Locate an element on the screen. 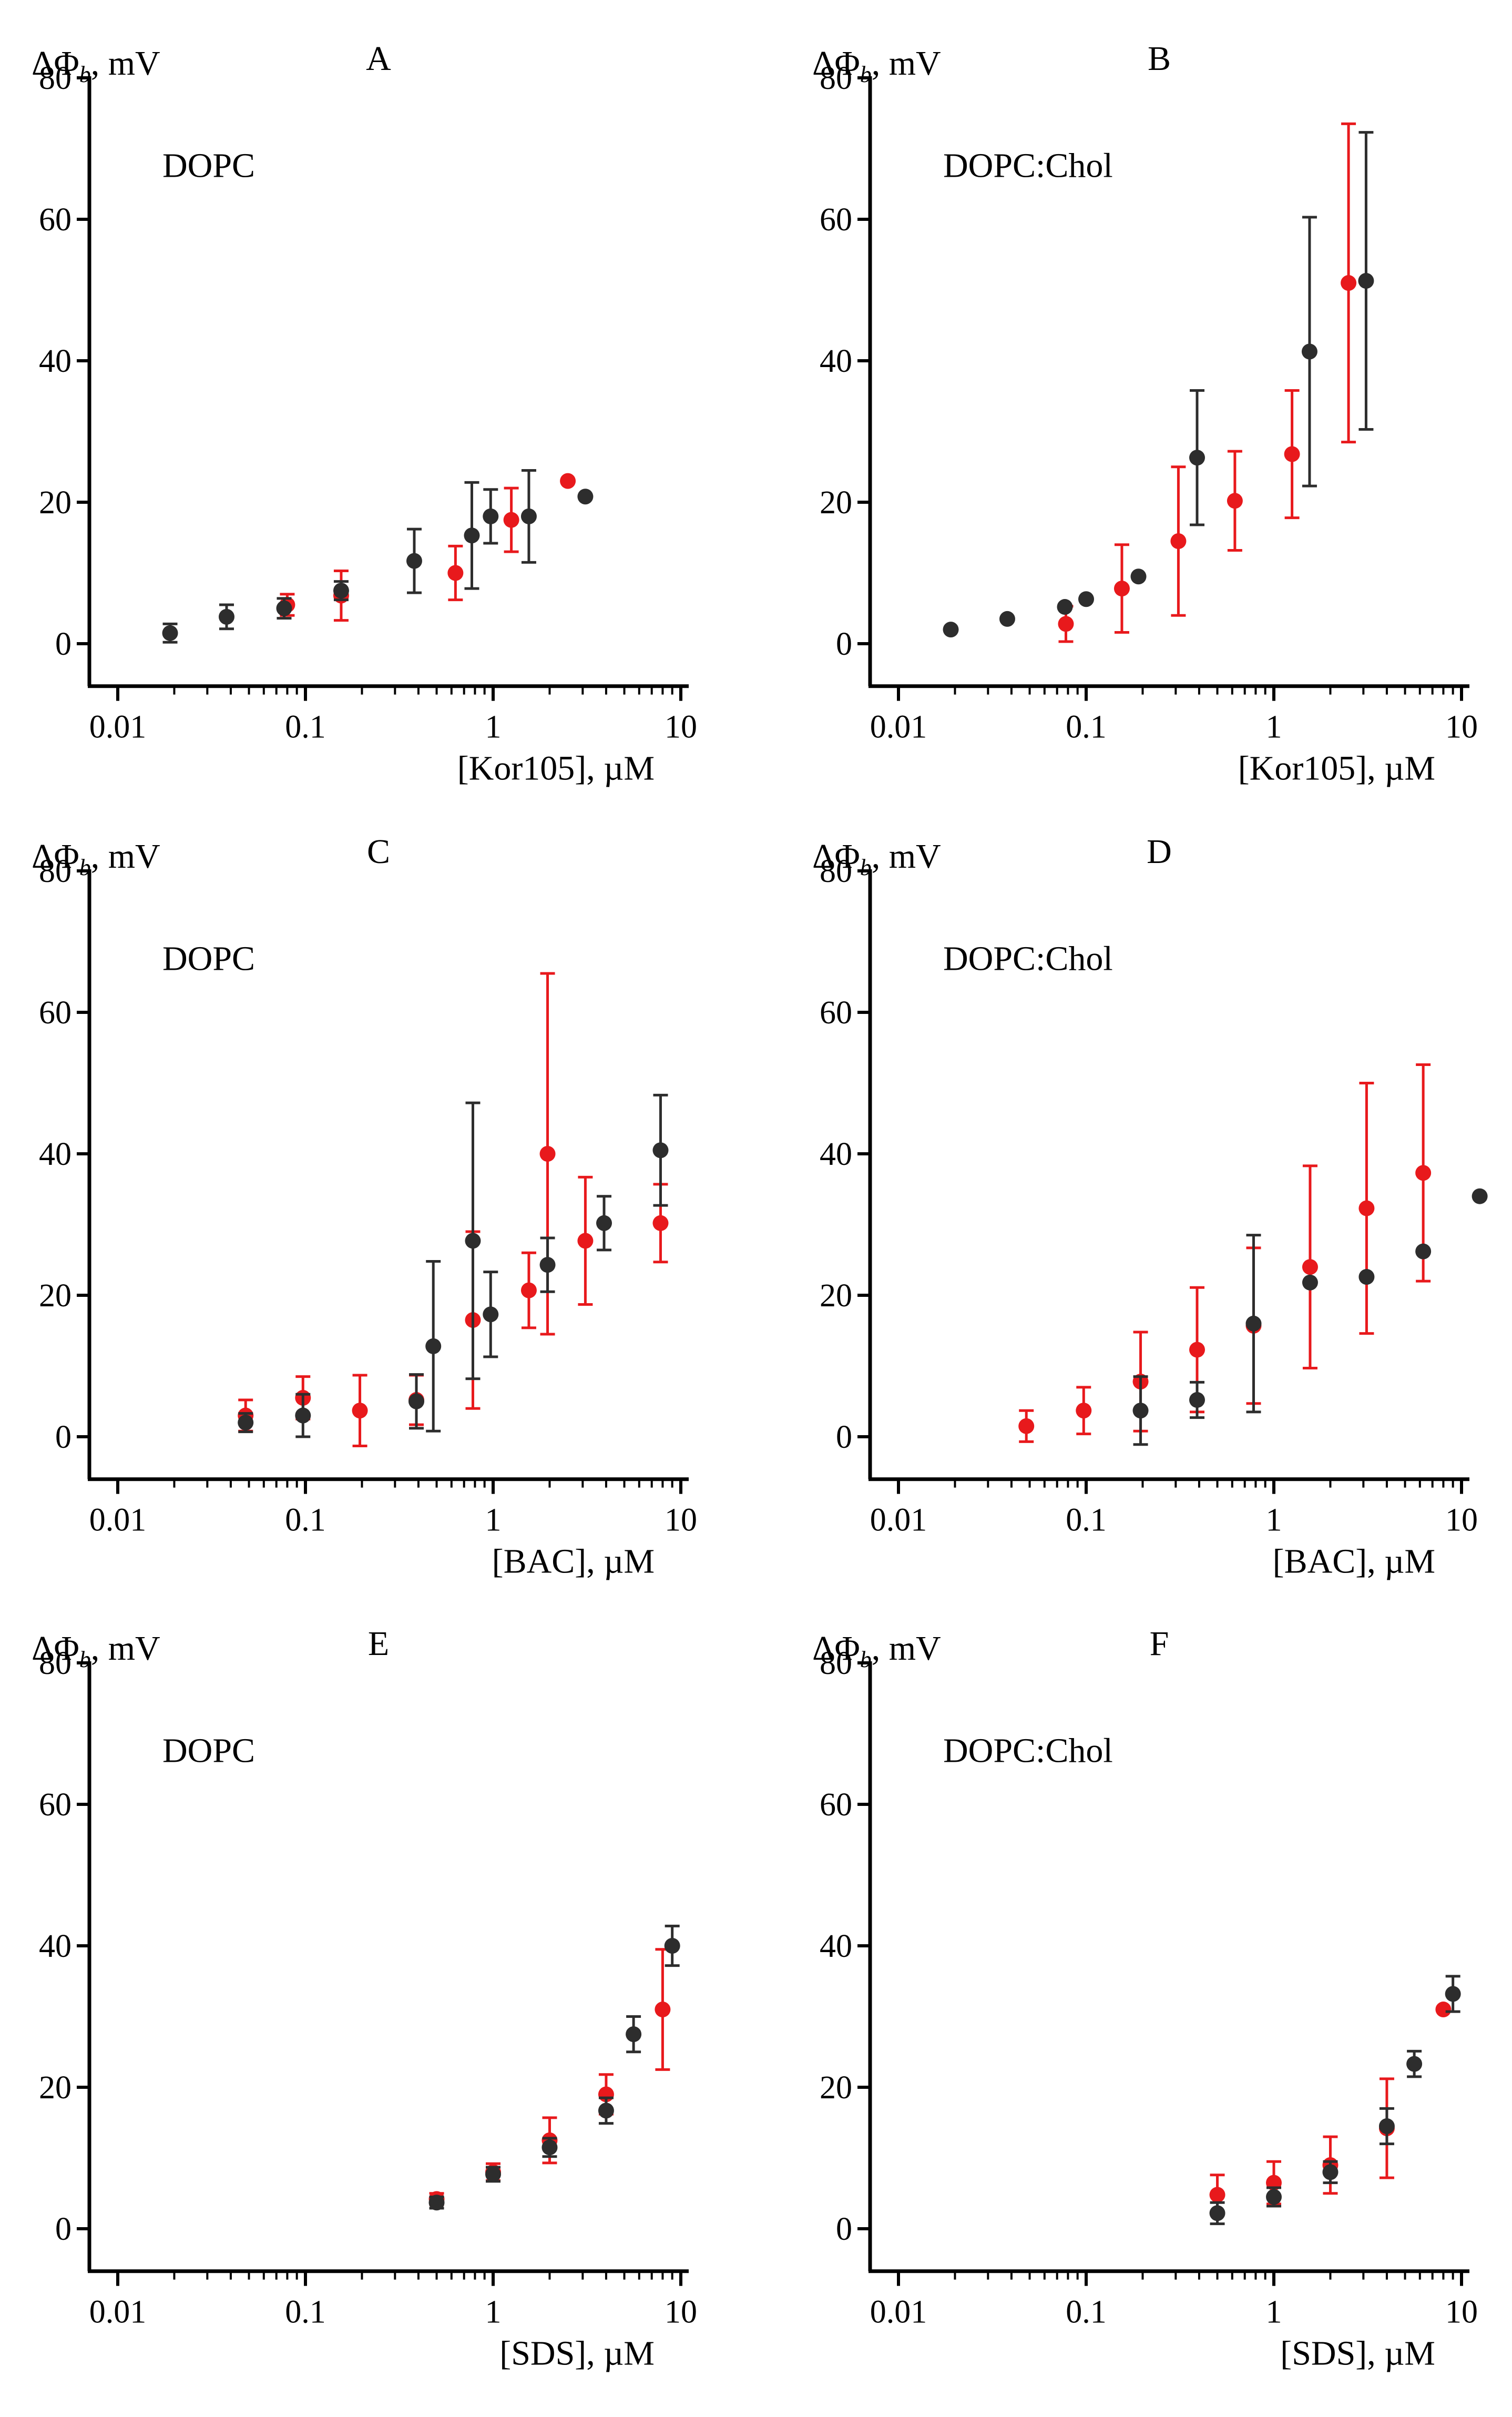  panel-C: 0 20 40 60 80 0.01 0.1 1 10 ΔΦb, mV [BAC], µM C DOPC is located at coordinates (364, 1206).